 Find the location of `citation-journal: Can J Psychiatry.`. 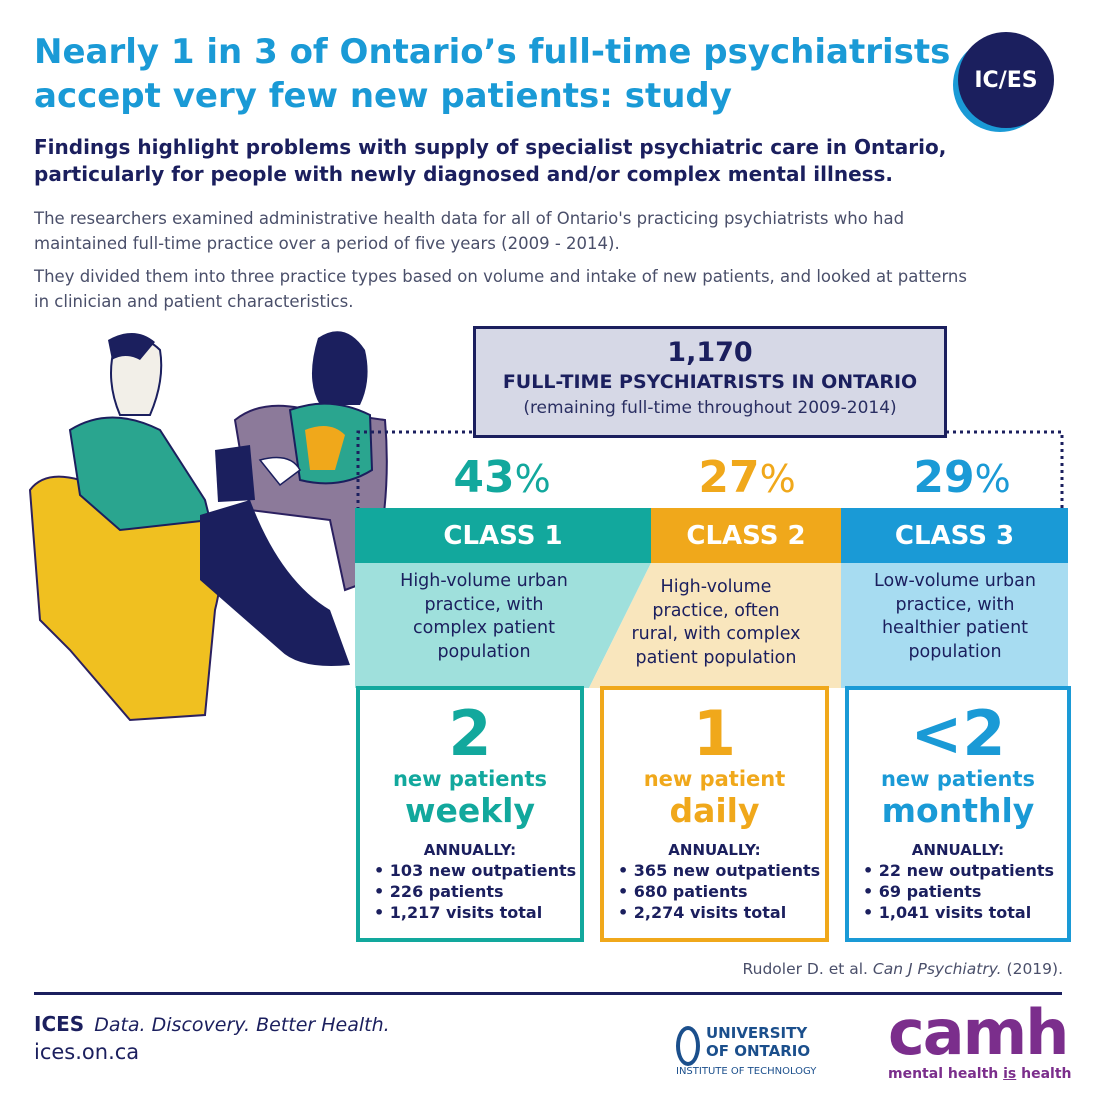

citation-journal: Can J Psychiatry. is located at coordinates (937, 969).